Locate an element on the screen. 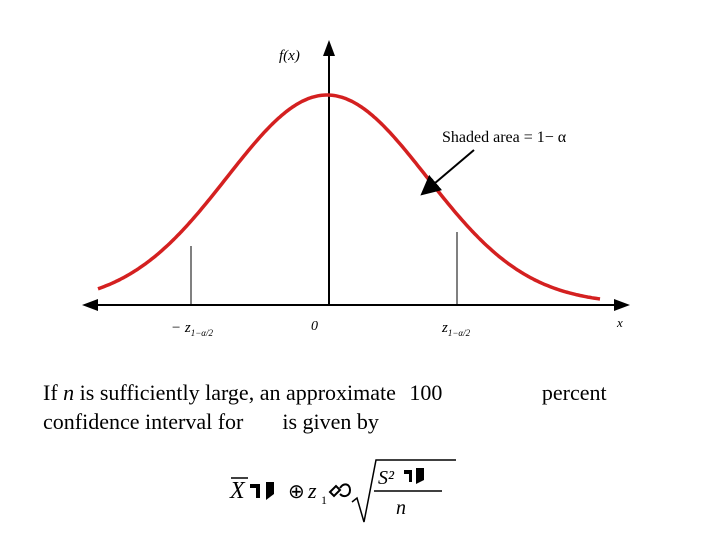  formula-xbar: X is located at coordinates (237, 491).